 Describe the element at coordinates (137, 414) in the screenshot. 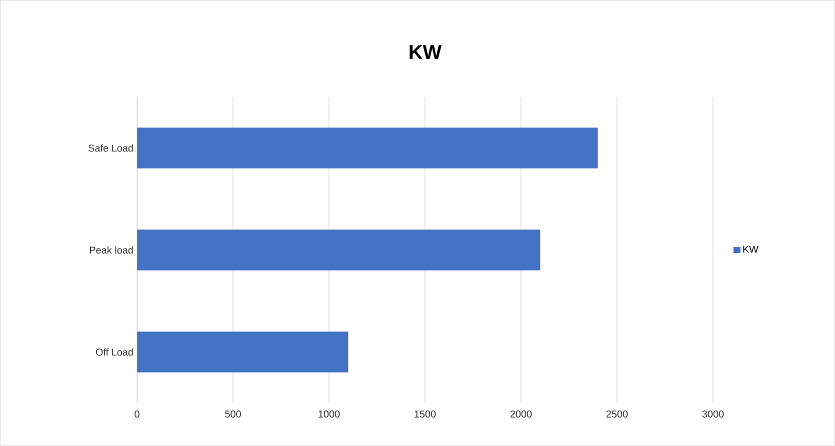

I see `x-tick-label: 0` at that location.